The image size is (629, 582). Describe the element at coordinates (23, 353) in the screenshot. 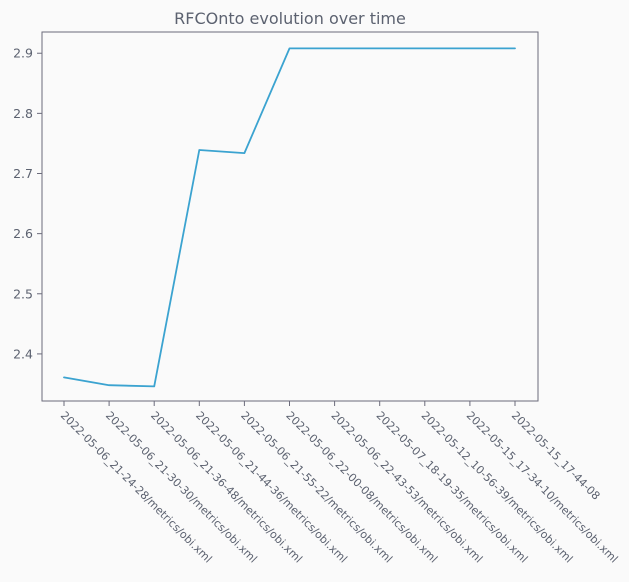

I see `y-tick-label: 2.4` at that location.